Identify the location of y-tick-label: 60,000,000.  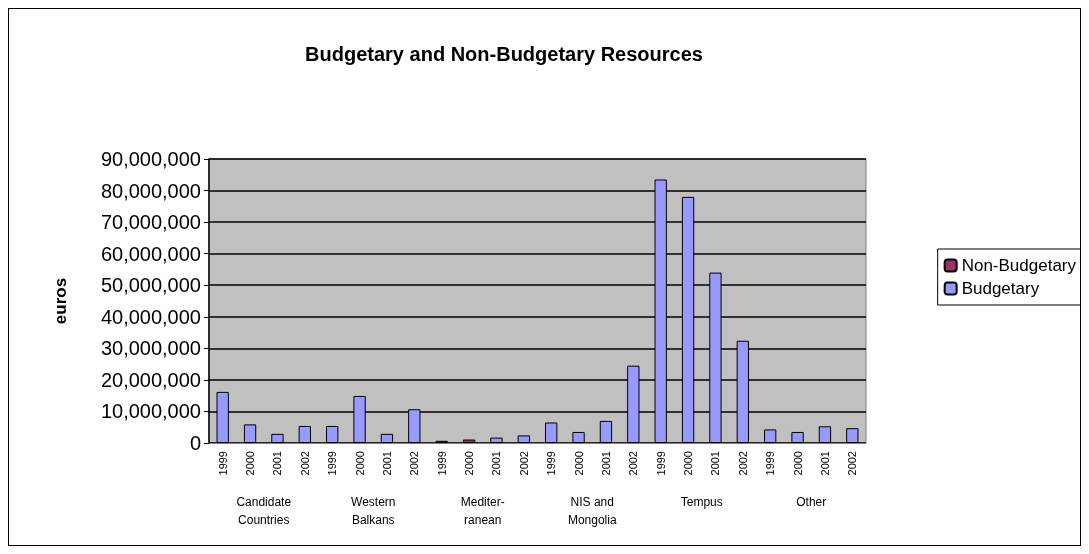
(150, 253).